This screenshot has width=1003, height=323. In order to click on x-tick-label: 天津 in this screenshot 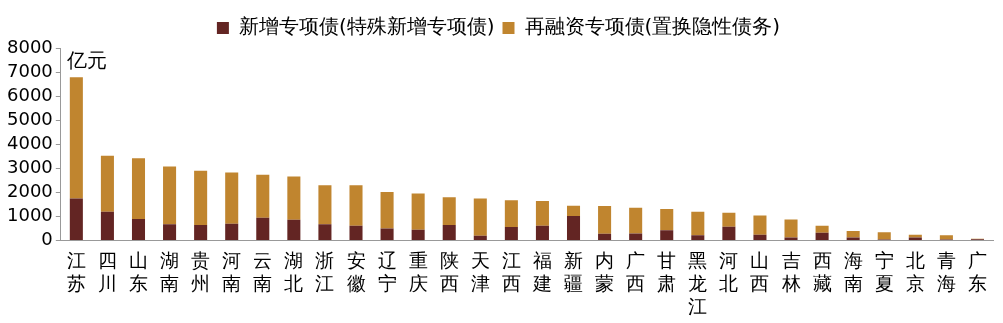, I will do `click(480, 271)`.